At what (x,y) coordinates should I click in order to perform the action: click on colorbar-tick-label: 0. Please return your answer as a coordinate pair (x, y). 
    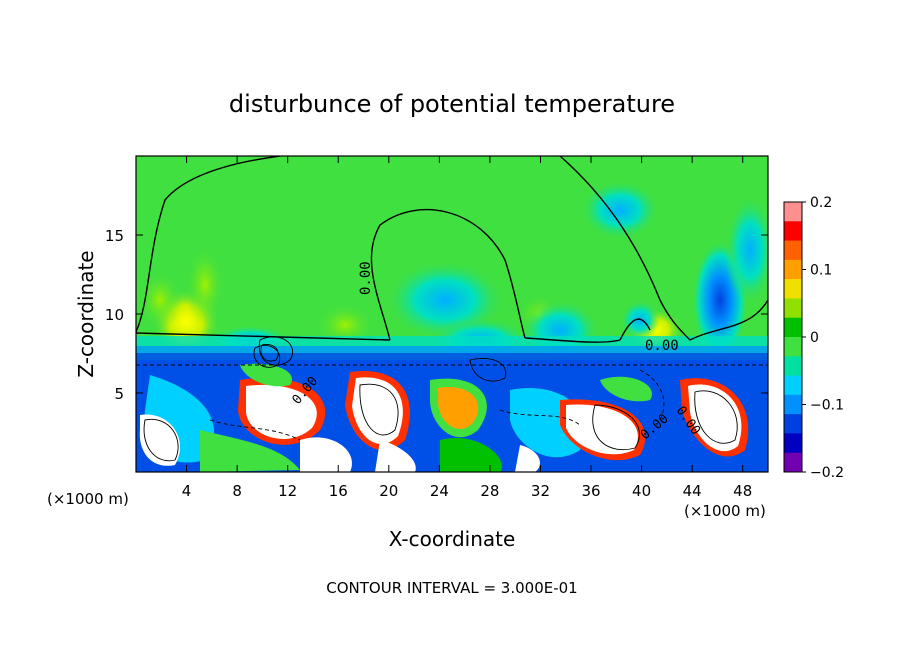
    Looking at the image, I should click on (814, 338).